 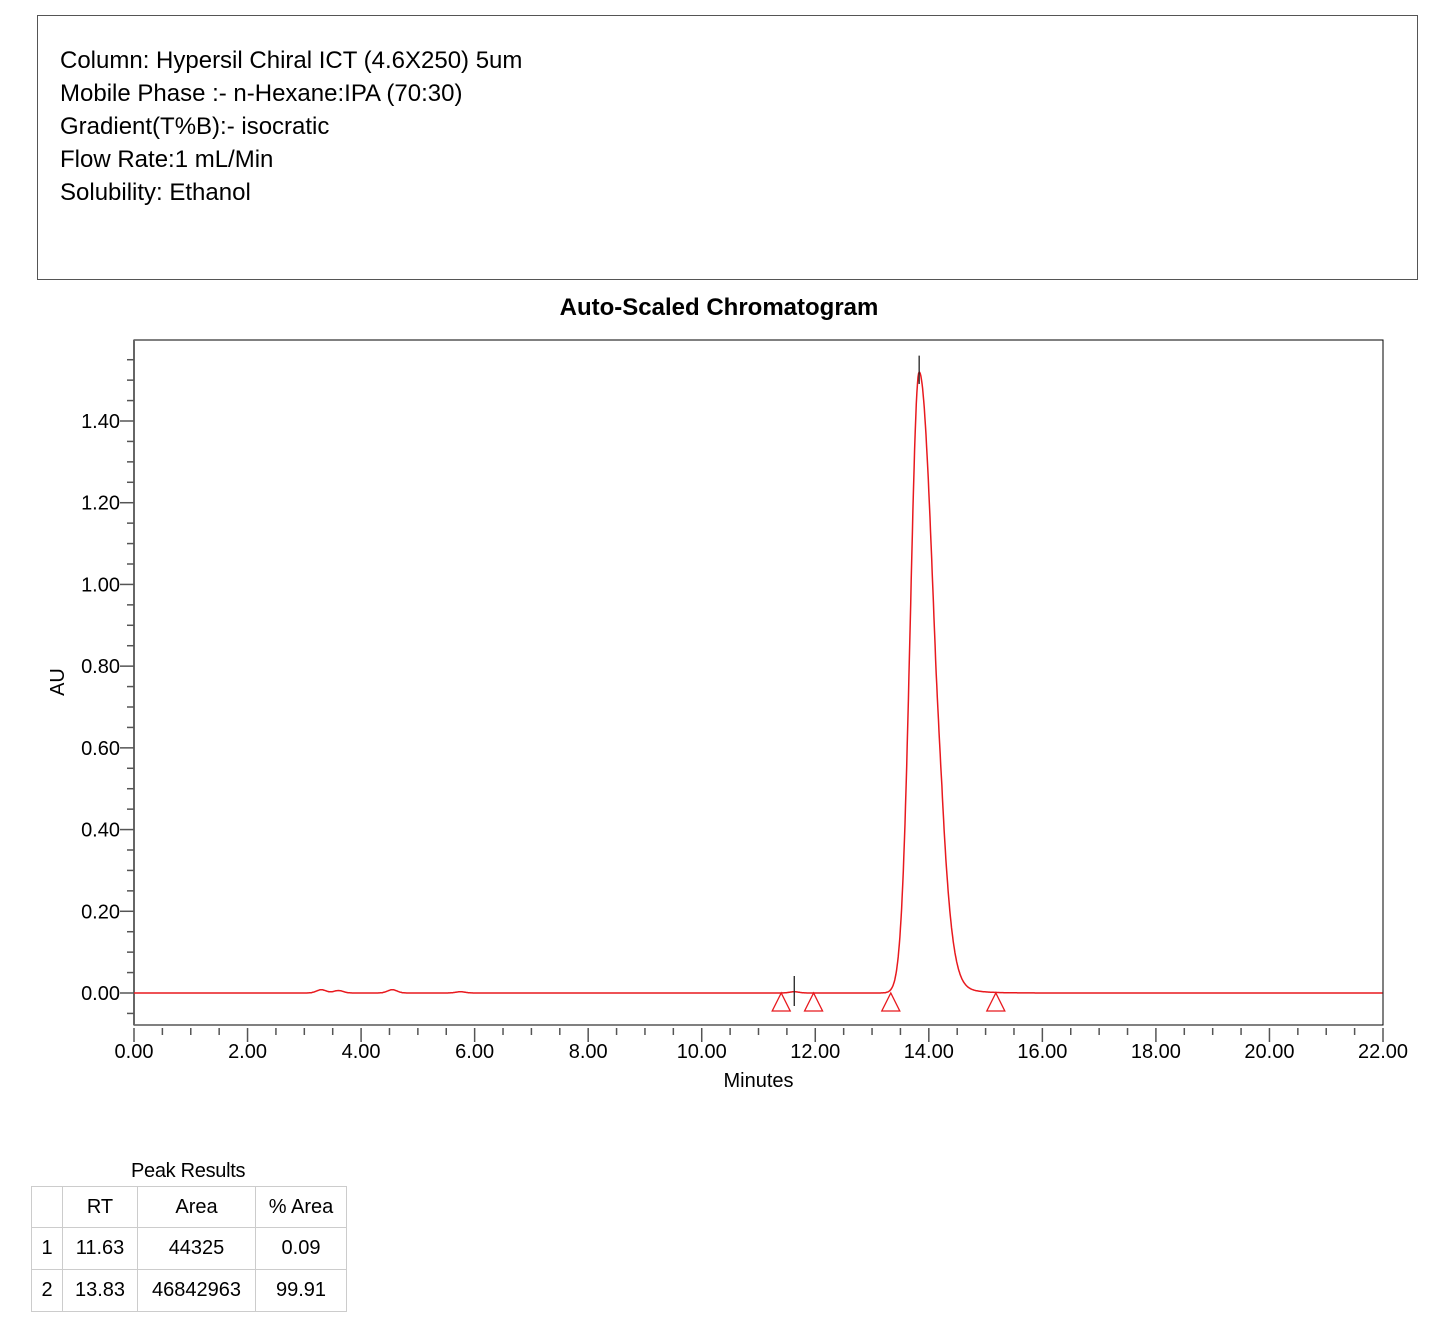 What do you see at coordinates (47, 1207) in the screenshot?
I see `header-index` at bounding box center [47, 1207].